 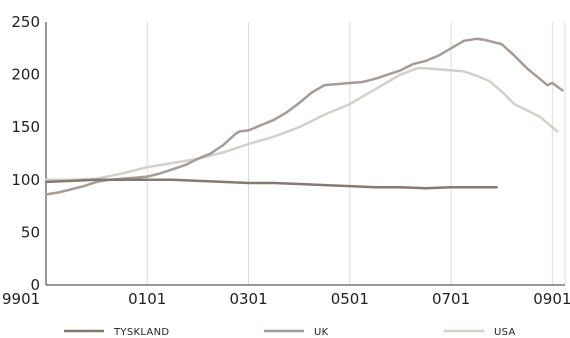 I want to click on x-tick-label: 0701, so click(x=451, y=299).